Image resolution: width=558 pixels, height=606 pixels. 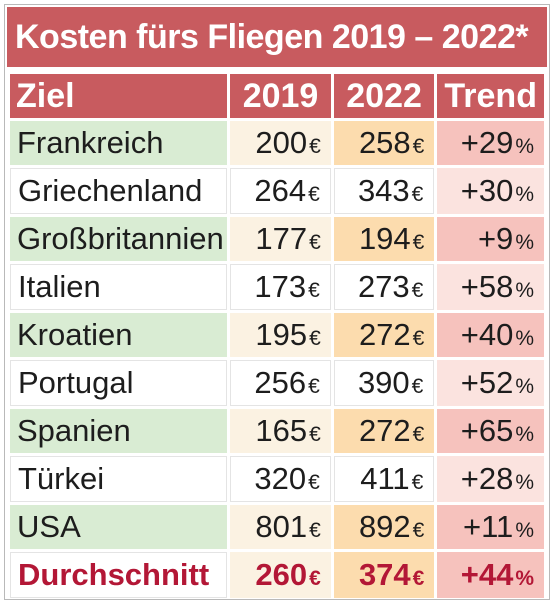 What do you see at coordinates (119, 431) in the screenshot?
I see `destination-cell: Spanien` at bounding box center [119, 431].